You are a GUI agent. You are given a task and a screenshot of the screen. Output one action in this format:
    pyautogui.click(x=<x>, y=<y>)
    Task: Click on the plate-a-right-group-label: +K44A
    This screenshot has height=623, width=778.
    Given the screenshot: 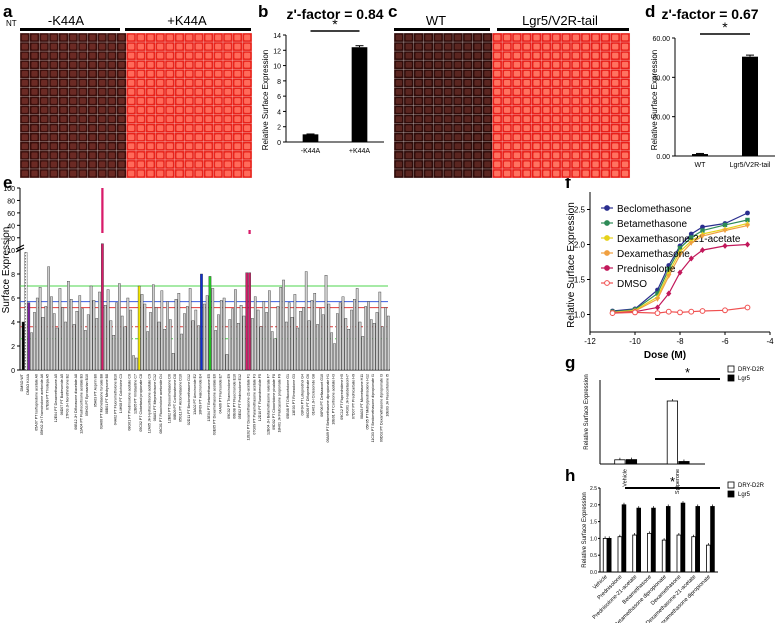 What is the action you would take?
    pyautogui.click(x=187, y=20)
    